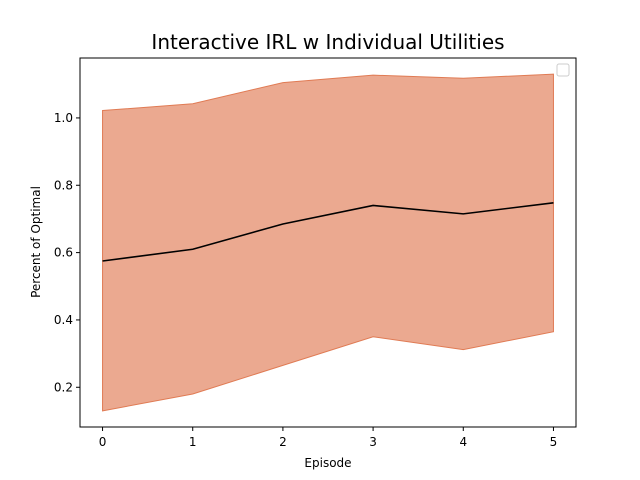 The image size is (640, 480). What do you see at coordinates (563, 70) in the screenshot?
I see `legend` at bounding box center [563, 70].